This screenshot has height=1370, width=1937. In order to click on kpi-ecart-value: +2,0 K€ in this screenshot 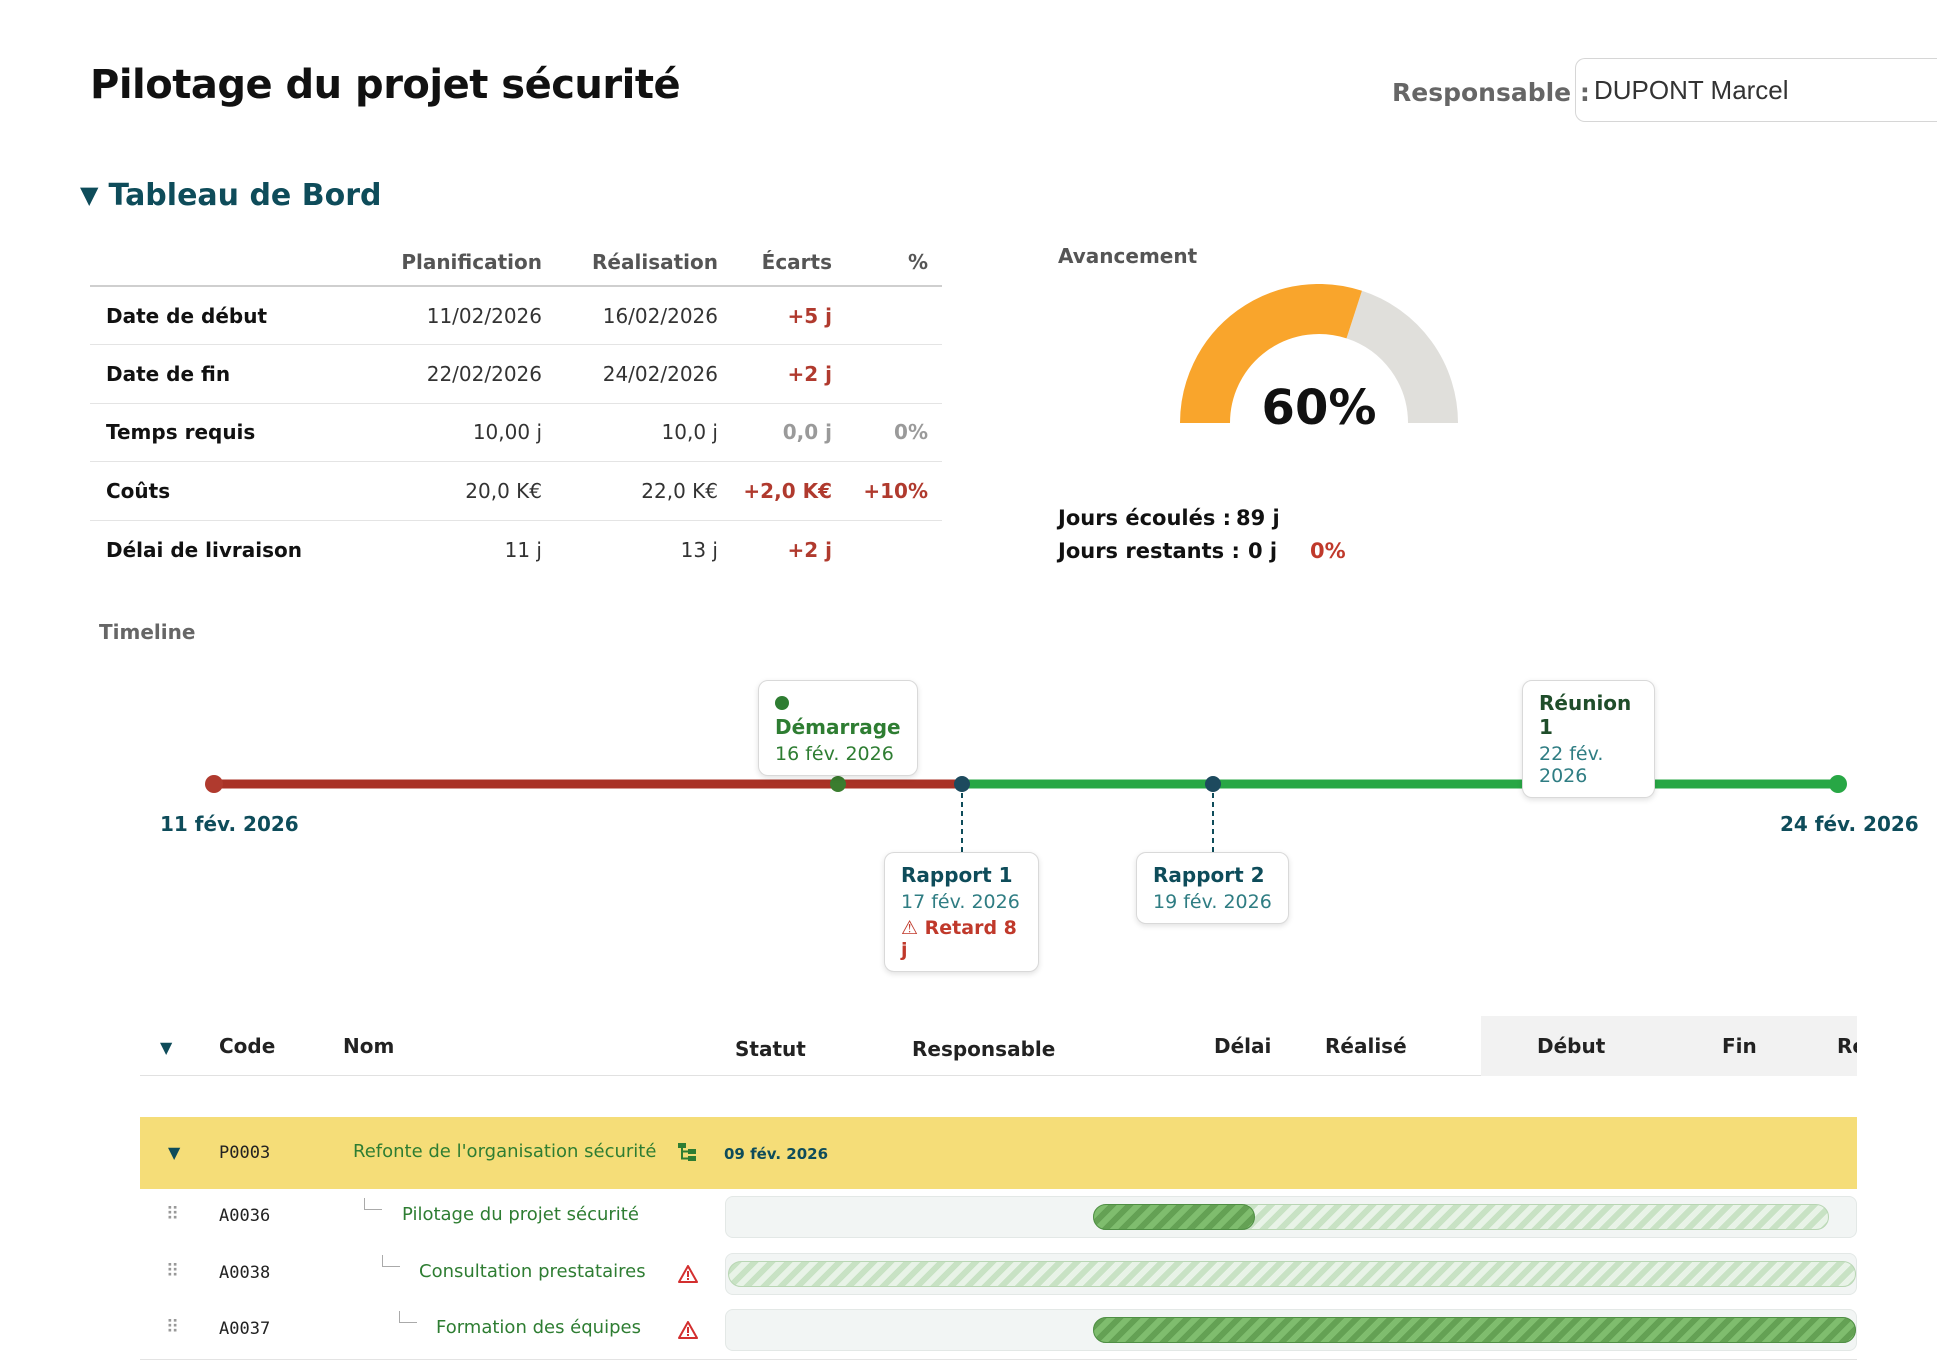, I will do `click(789, 491)`.